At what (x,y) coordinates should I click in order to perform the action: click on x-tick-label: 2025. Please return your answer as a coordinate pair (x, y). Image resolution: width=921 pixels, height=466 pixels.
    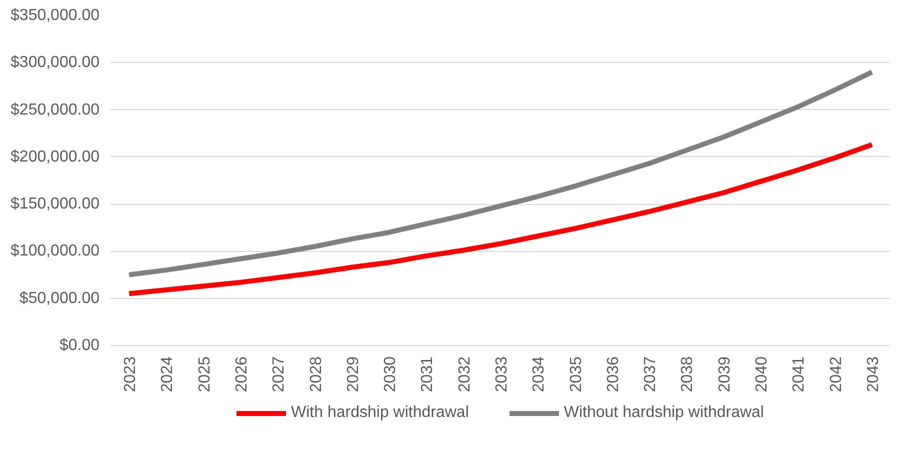
    Looking at the image, I should click on (205, 374).